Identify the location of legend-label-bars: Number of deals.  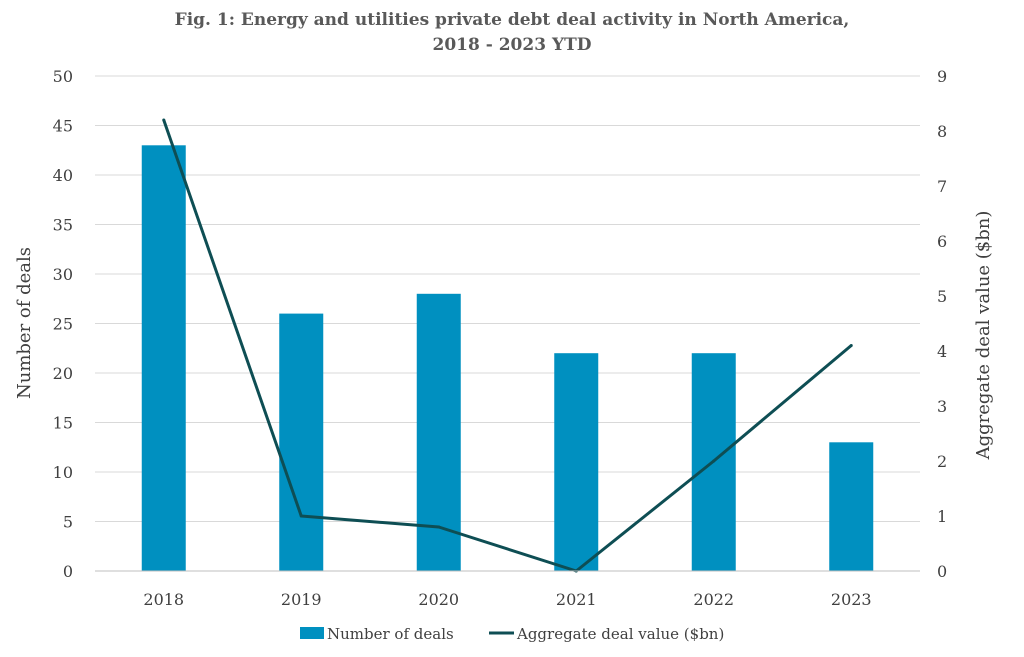
(390, 634).